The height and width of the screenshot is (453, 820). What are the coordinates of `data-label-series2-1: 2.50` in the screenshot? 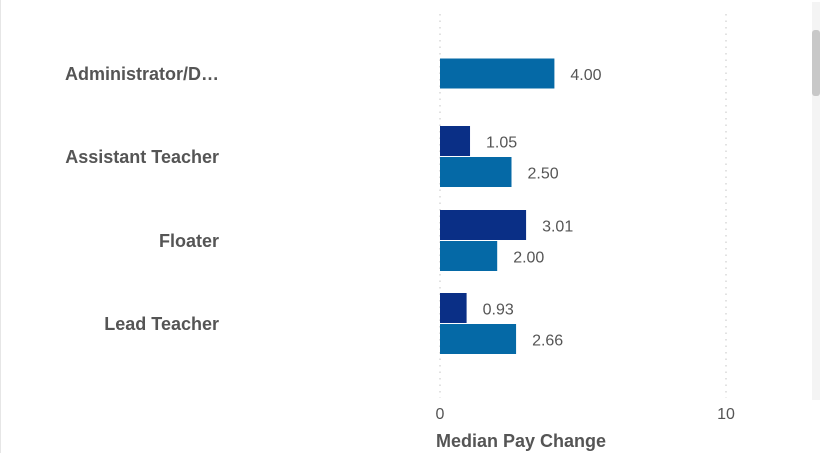 It's located at (543, 174).